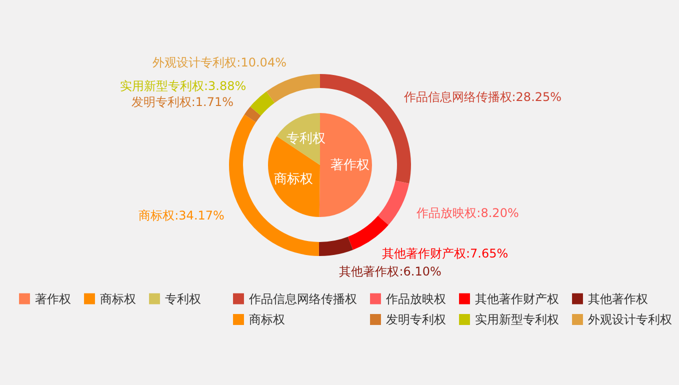 The image size is (679, 385). Describe the element at coordinates (467, 213) in the screenshot. I see `category-label: 作品放映权:8.20%` at that location.